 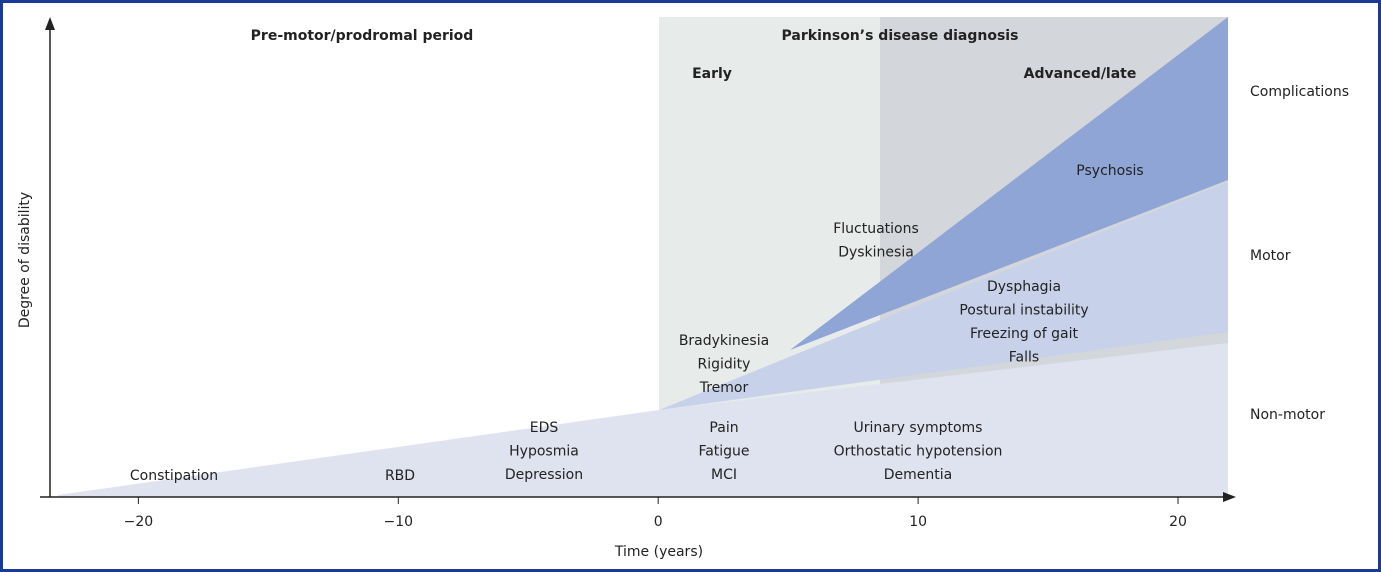 What do you see at coordinates (900, 36) in the screenshot?
I see `period: Parkinson’s disease diagnosis` at bounding box center [900, 36].